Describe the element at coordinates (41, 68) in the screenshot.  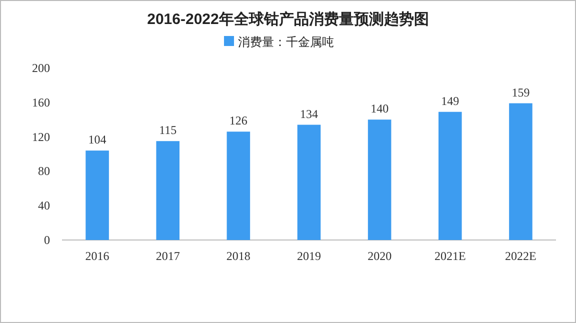
I see `y-tick-label: 200` at that location.